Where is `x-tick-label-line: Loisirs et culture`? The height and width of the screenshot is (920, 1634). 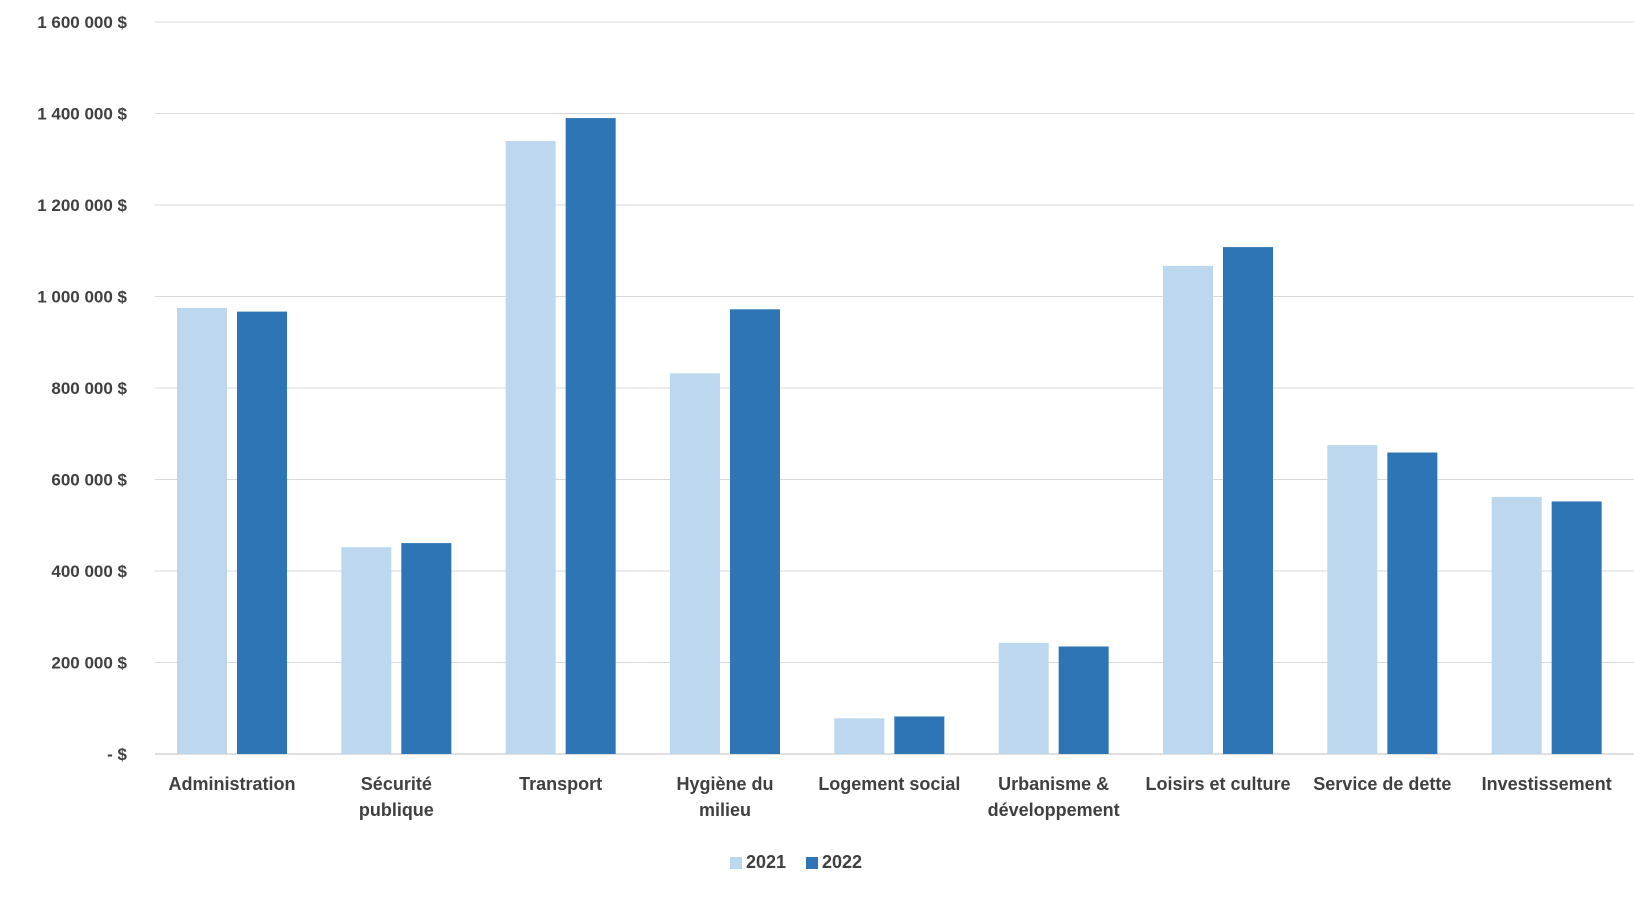 x-tick-label-line: Loisirs et culture is located at coordinates (1217, 784).